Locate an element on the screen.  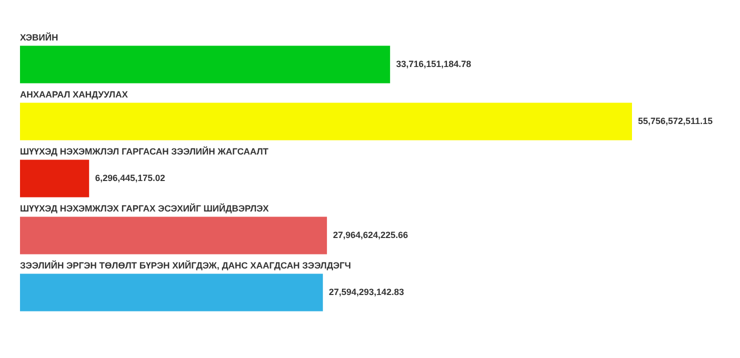
data-label: 6,296,445,175.02 is located at coordinates (130, 177).